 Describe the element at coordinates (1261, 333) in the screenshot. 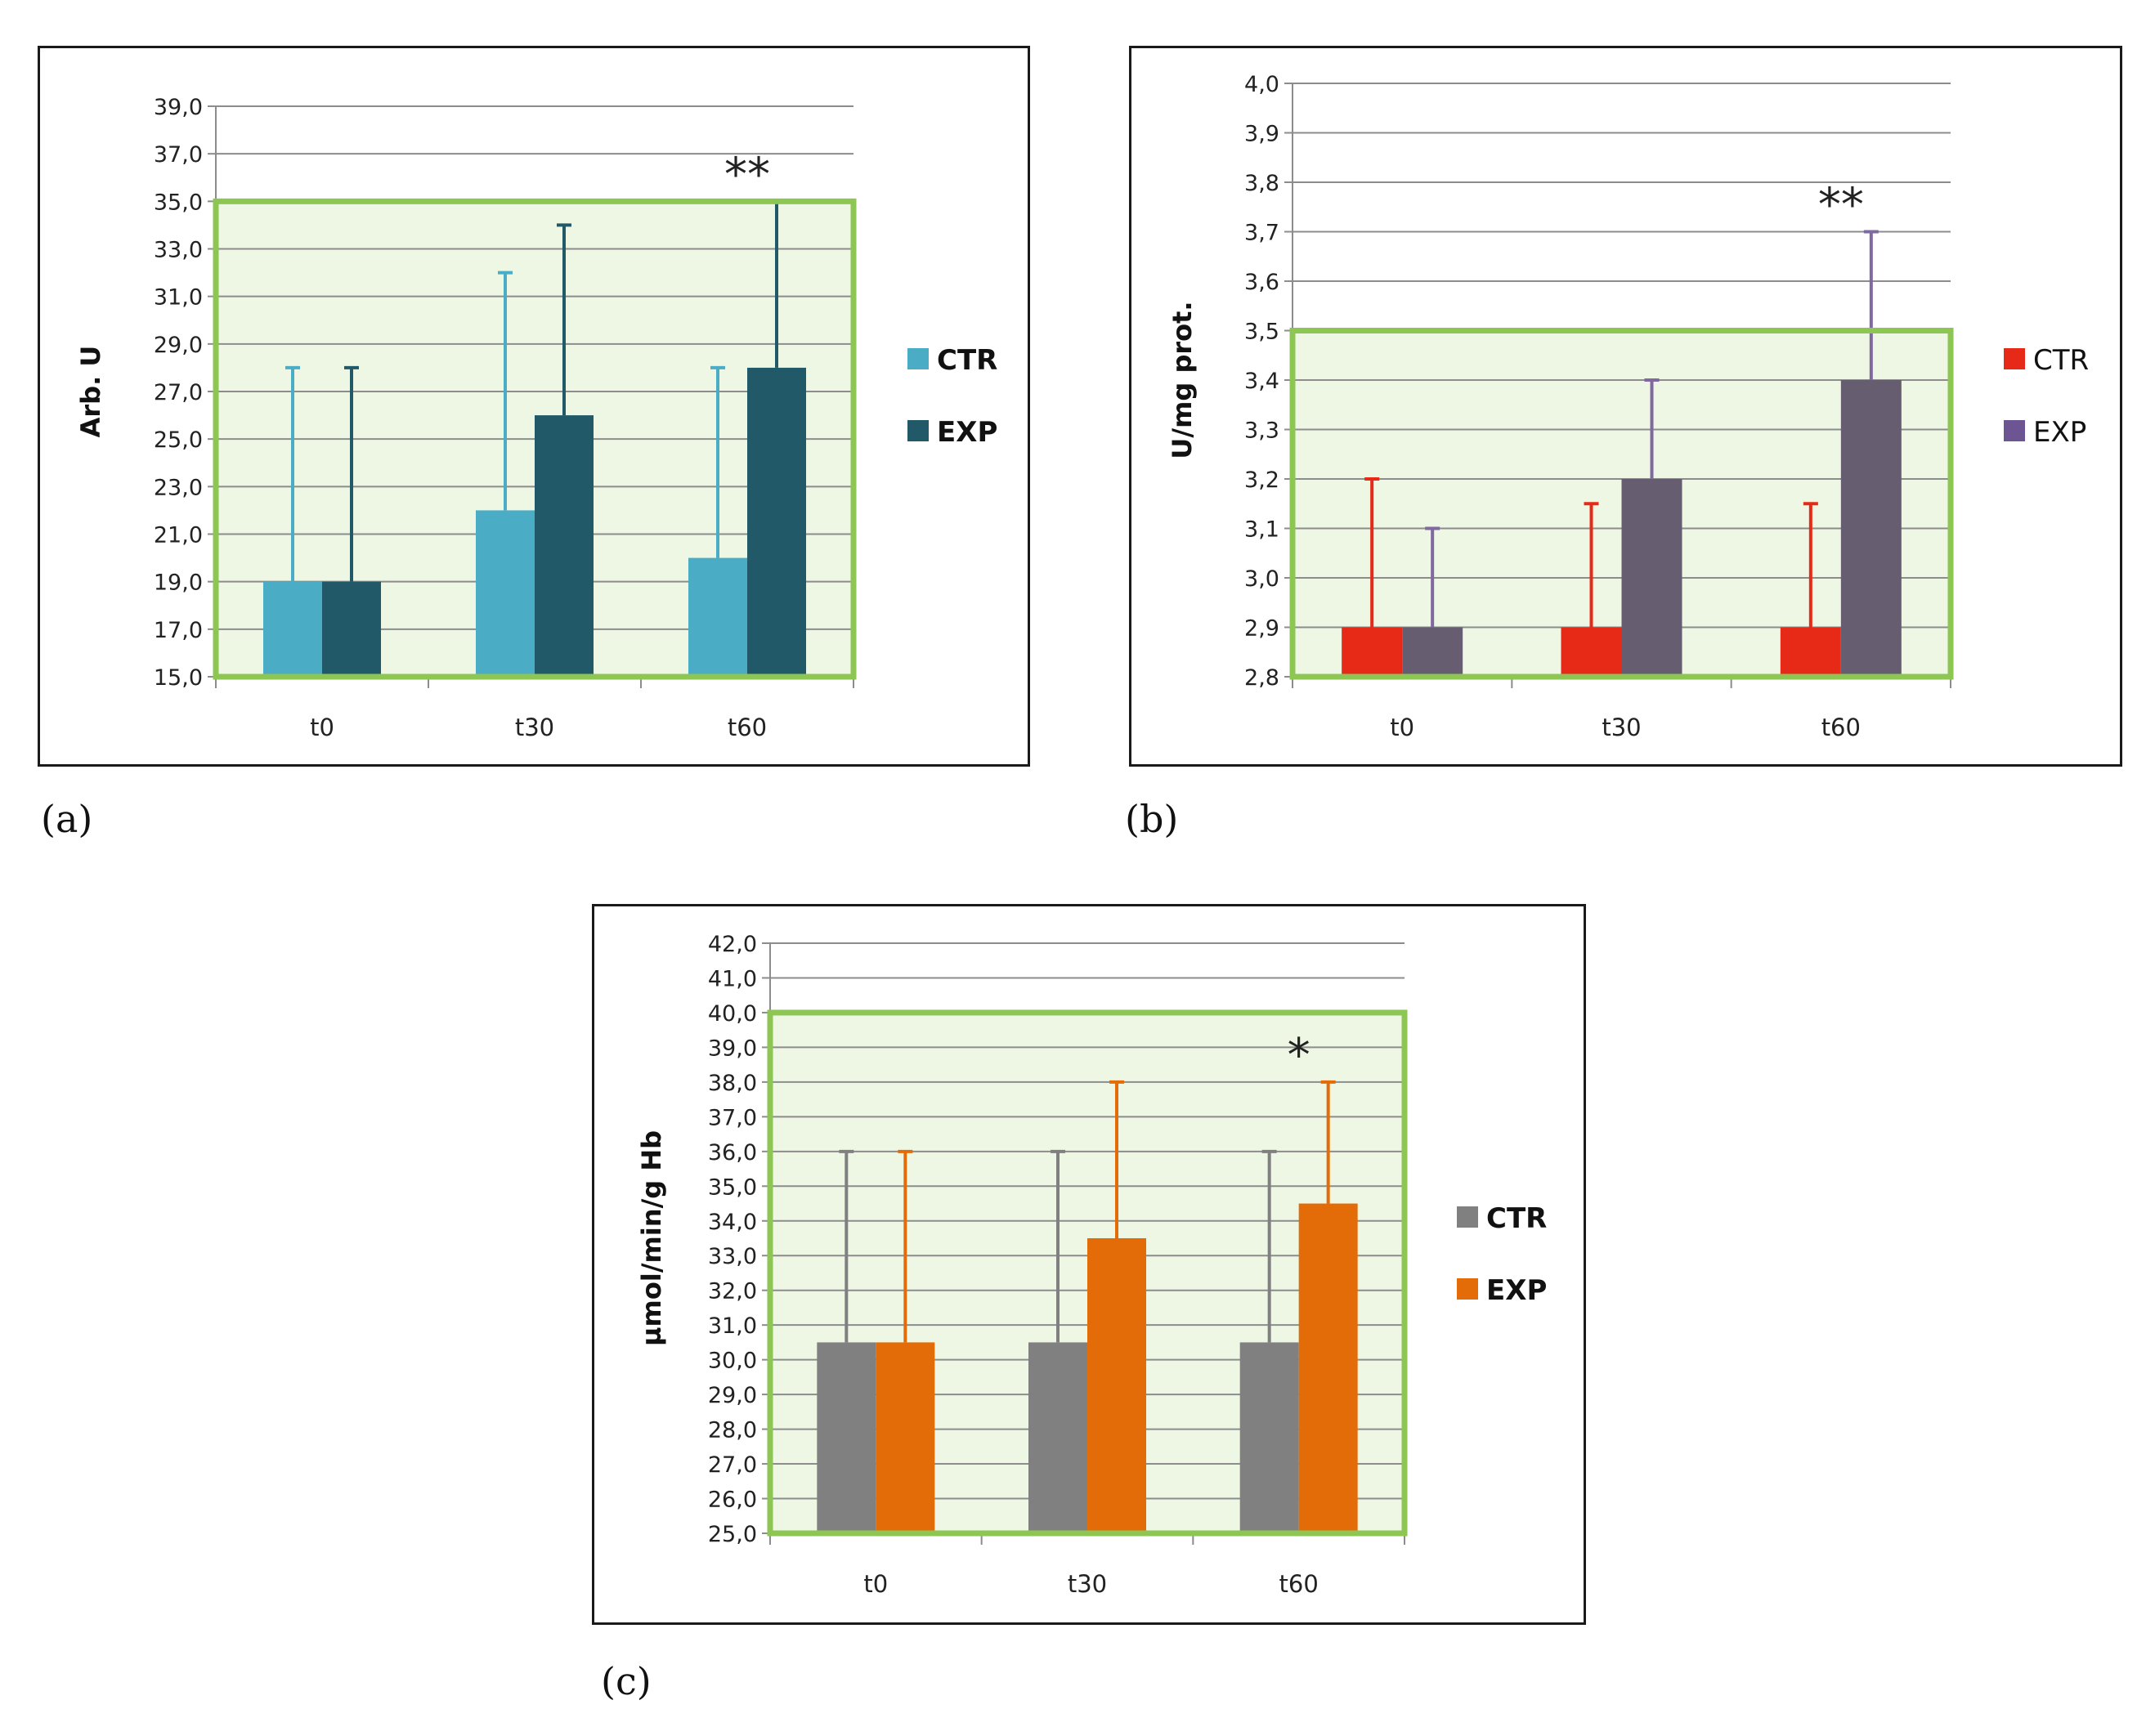

I see `y-tick-label: 3,5` at that location.